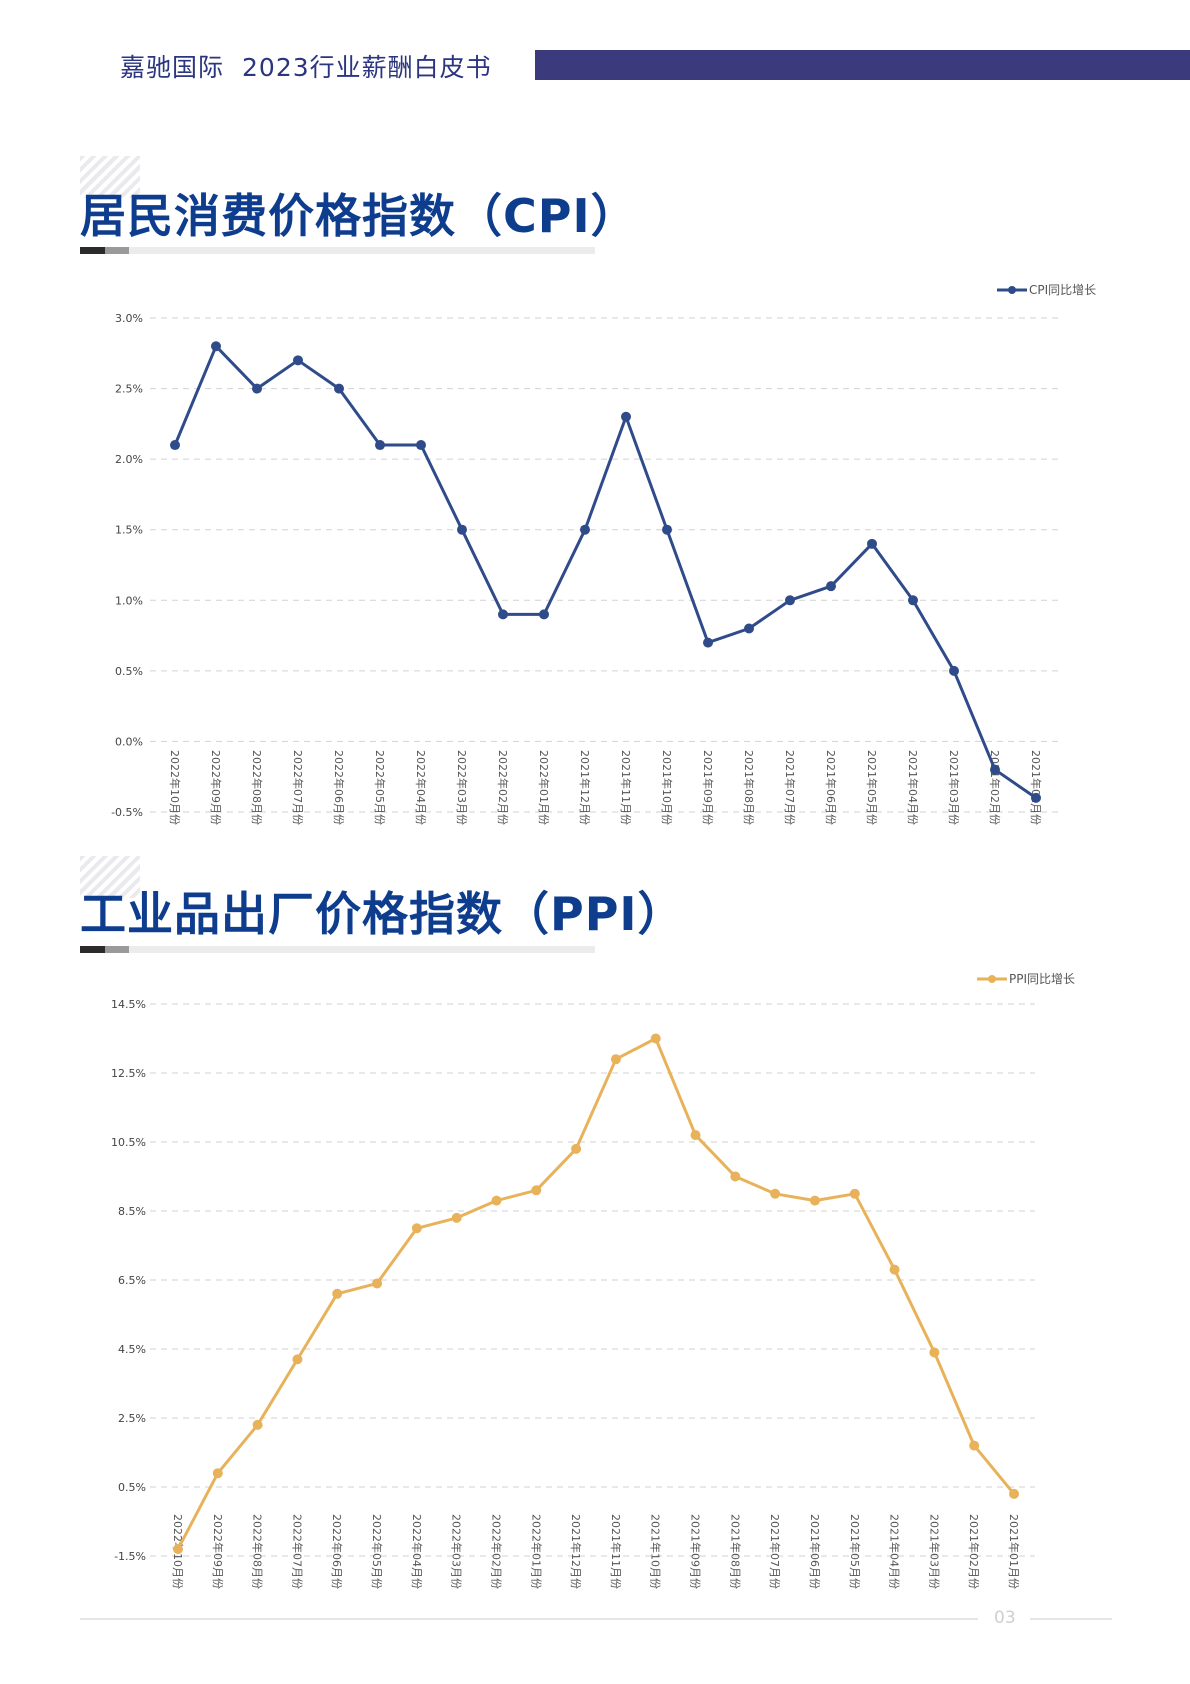 This screenshot has height=1684, width=1190. What do you see at coordinates (735, 1551) in the screenshot?
I see `ppi-x-tick-label: 2021年08月份` at bounding box center [735, 1551].